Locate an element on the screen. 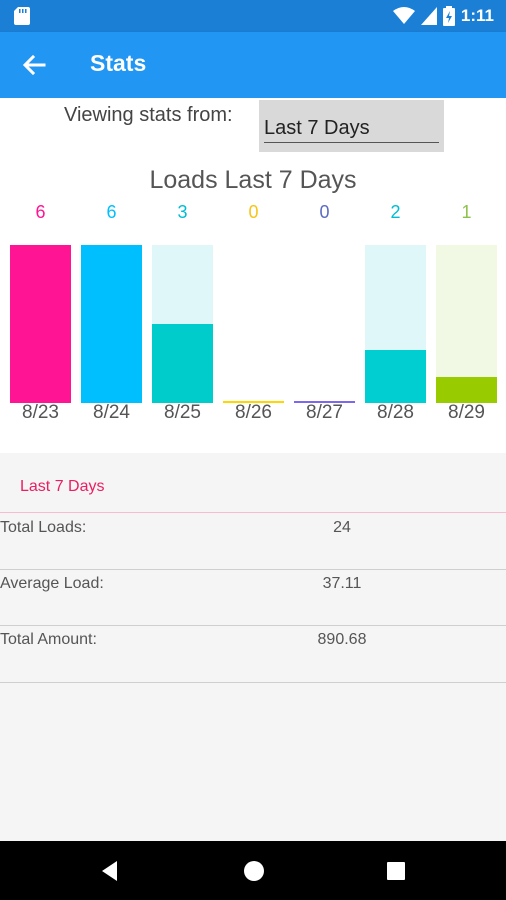 This screenshot has height=900, width=506. average-load-label: Average Load: is located at coordinates (52, 583).